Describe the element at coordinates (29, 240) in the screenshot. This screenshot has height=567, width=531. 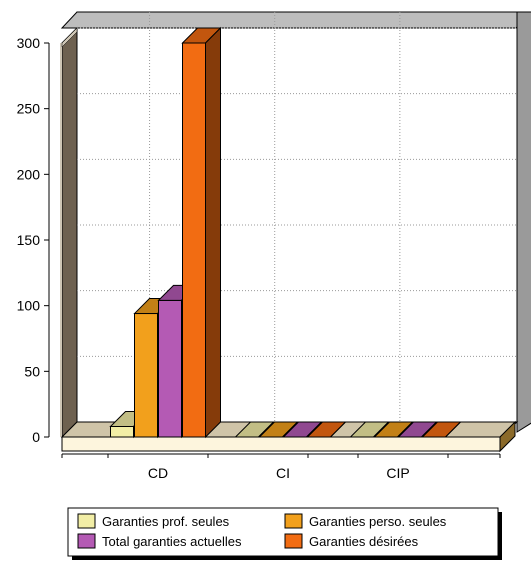
I see `y-tick-label: 150` at that location.